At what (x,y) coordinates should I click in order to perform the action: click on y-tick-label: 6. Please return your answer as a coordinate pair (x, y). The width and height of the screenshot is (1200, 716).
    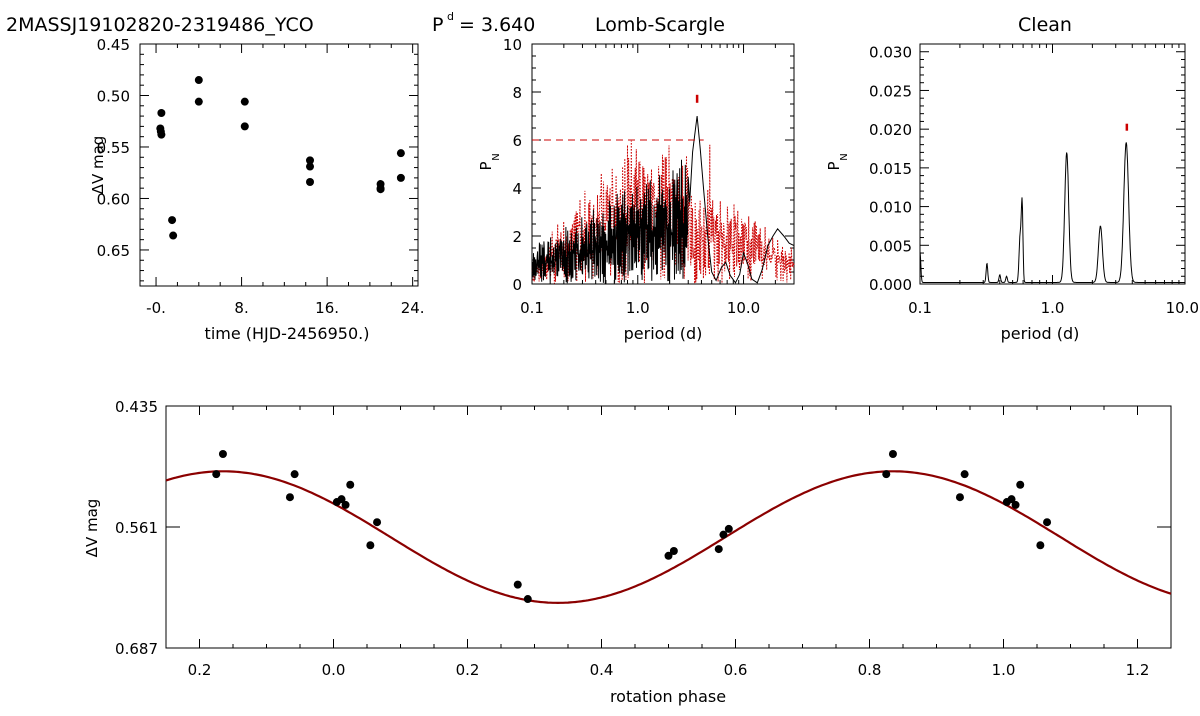
    Looking at the image, I should click on (517, 141).